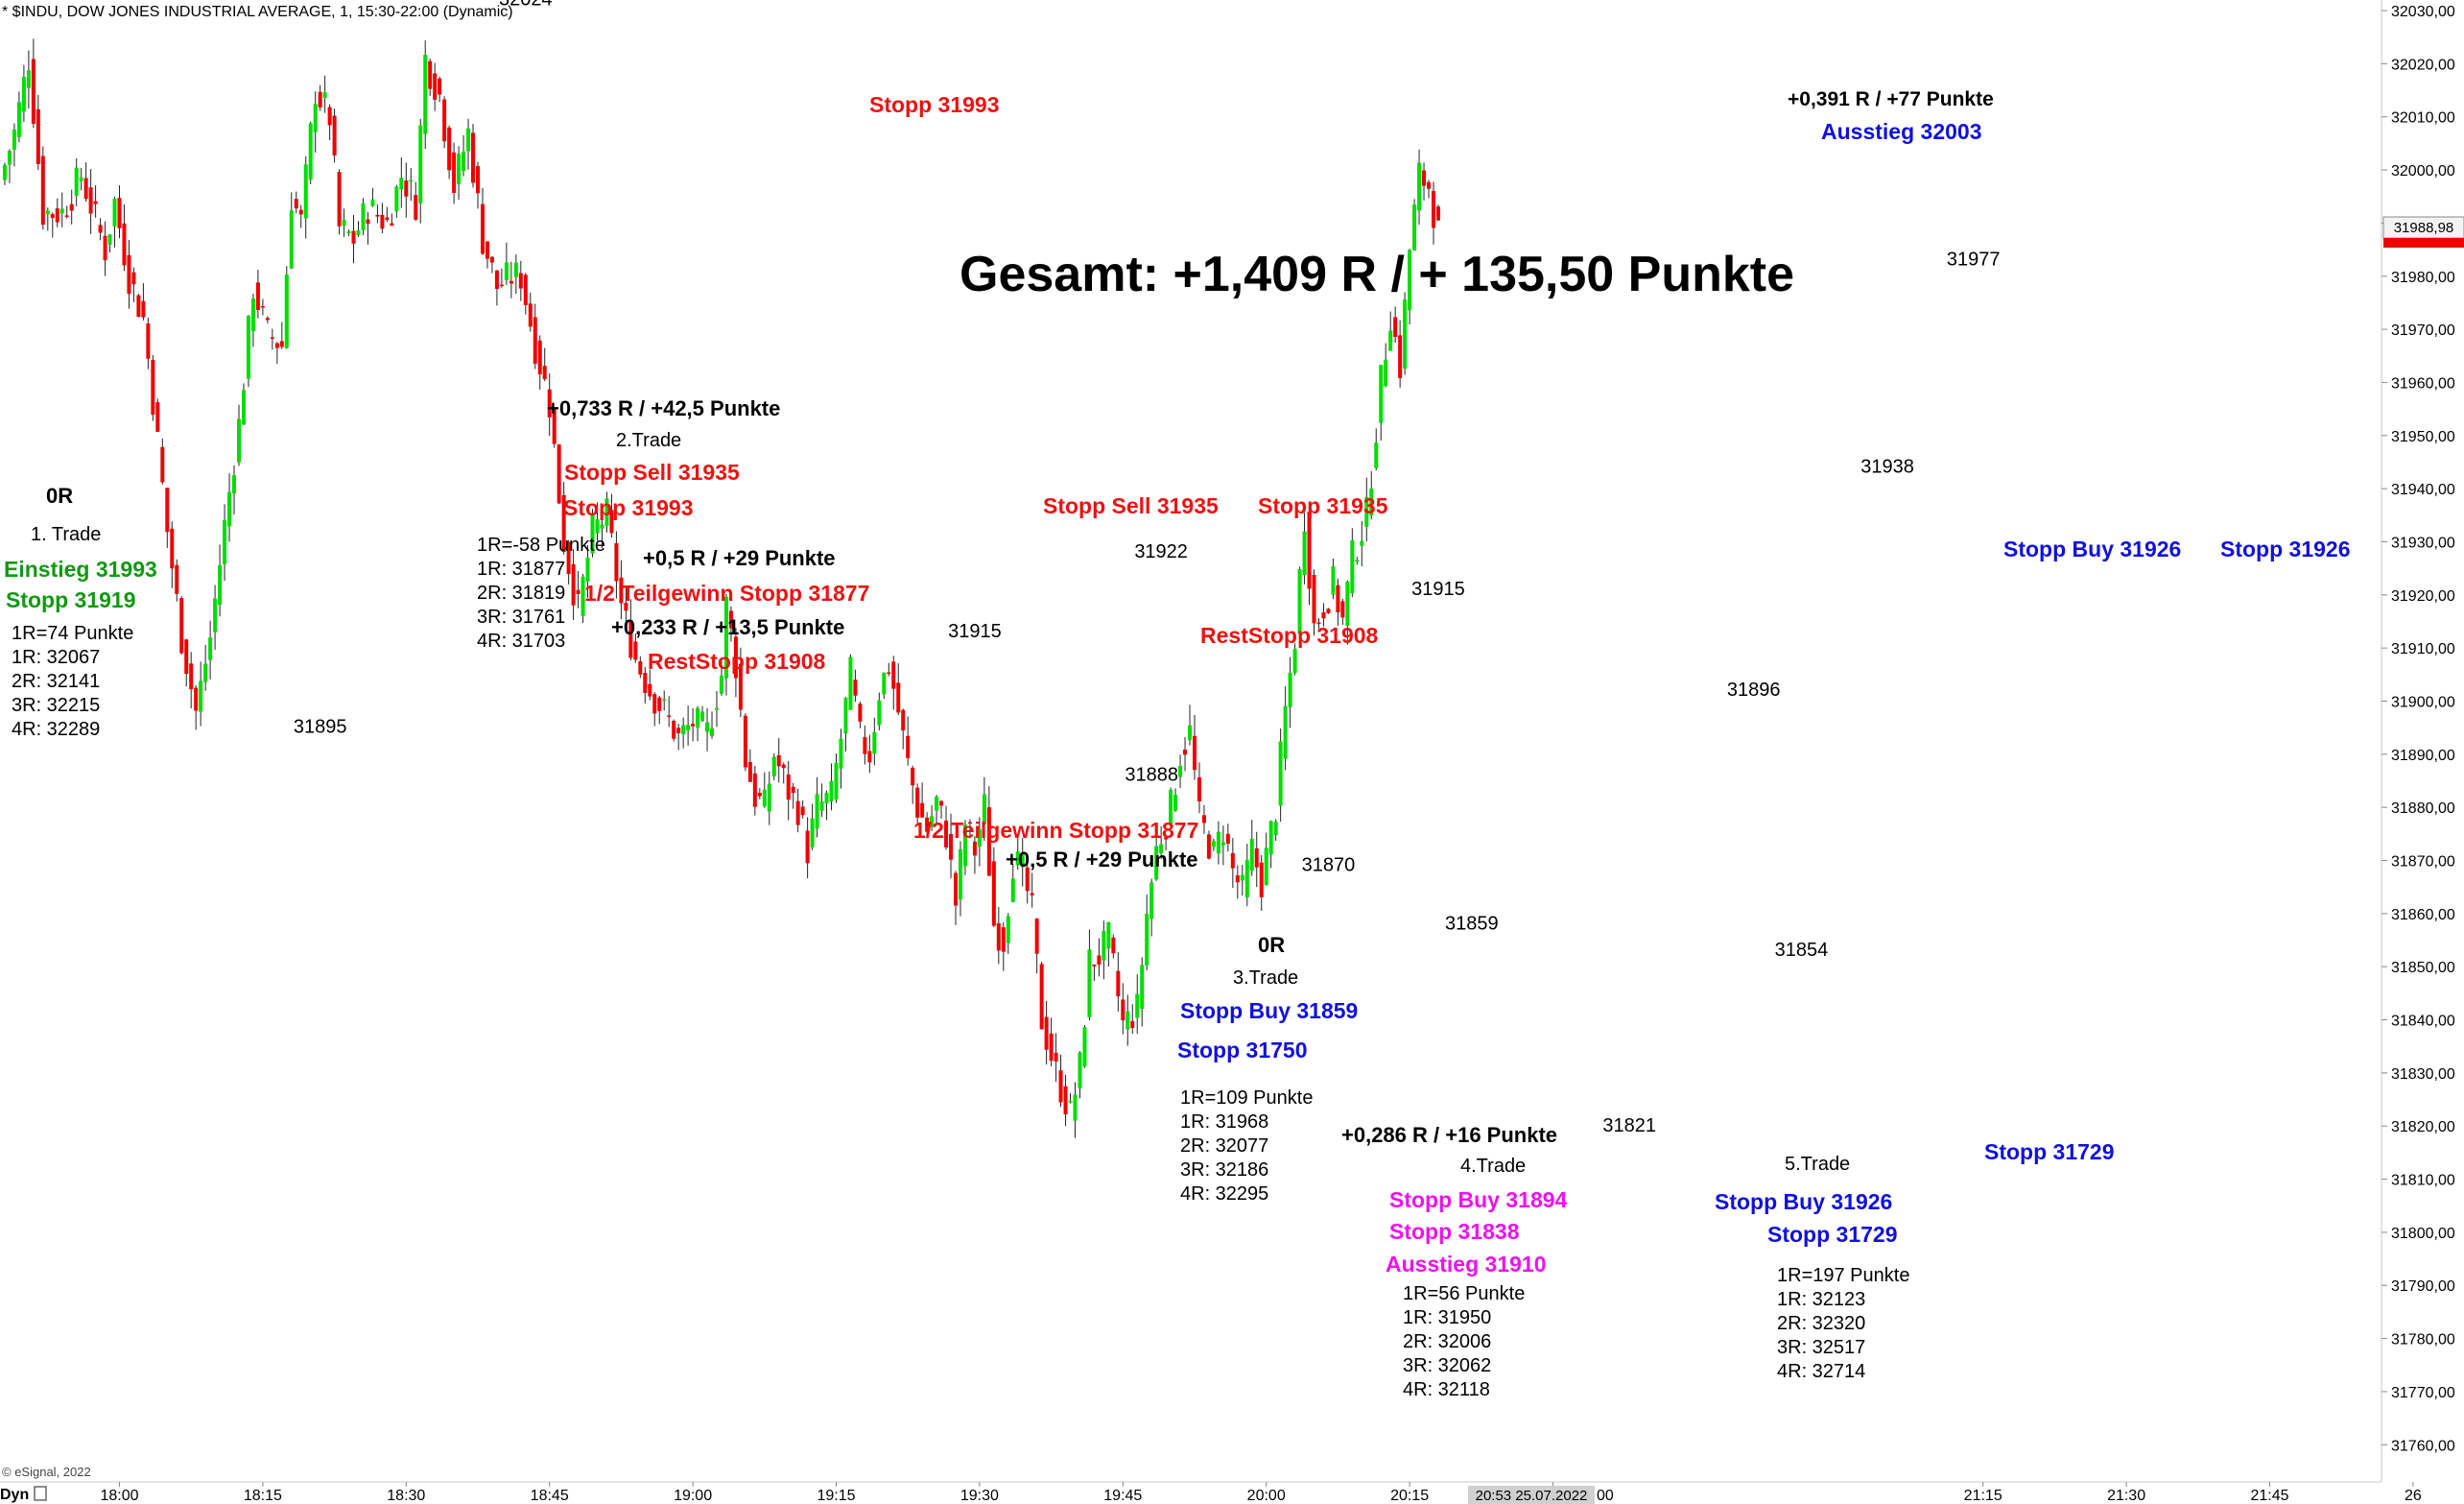  I want to click on t2-rest-line-label: RestStopp 31908, so click(1289, 635).